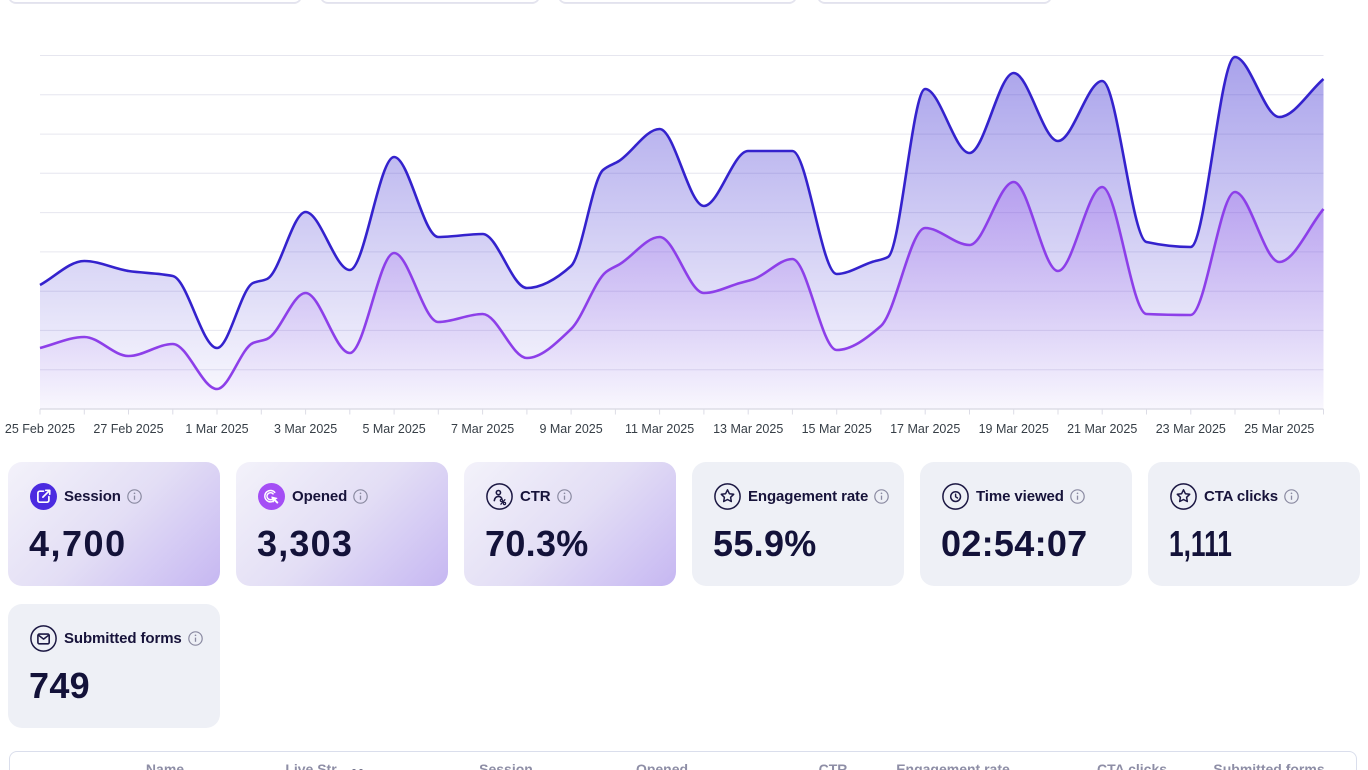 The height and width of the screenshot is (770, 1368). What do you see at coordinates (393, 429) in the screenshot?
I see `svg-text: 5 Mar 2025` at bounding box center [393, 429].